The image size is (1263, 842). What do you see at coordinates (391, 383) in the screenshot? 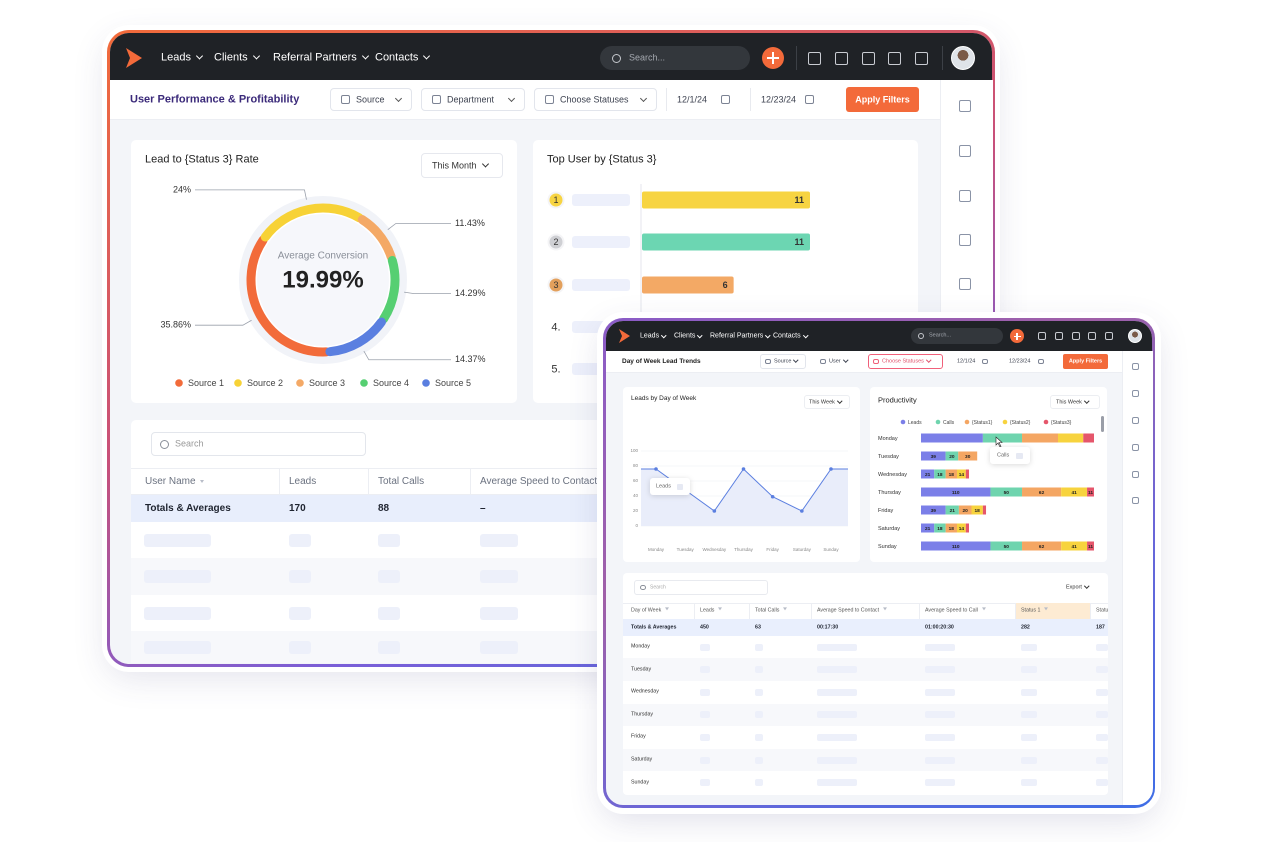
I see `legend-label: Source 4` at bounding box center [391, 383].